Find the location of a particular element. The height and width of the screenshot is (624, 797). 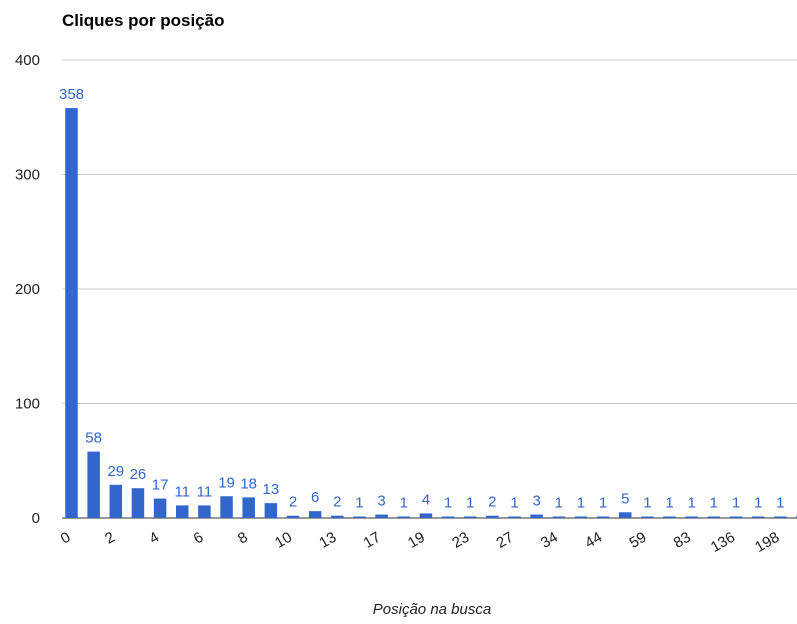

data-label-50: 5 is located at coordinates (625, 498).